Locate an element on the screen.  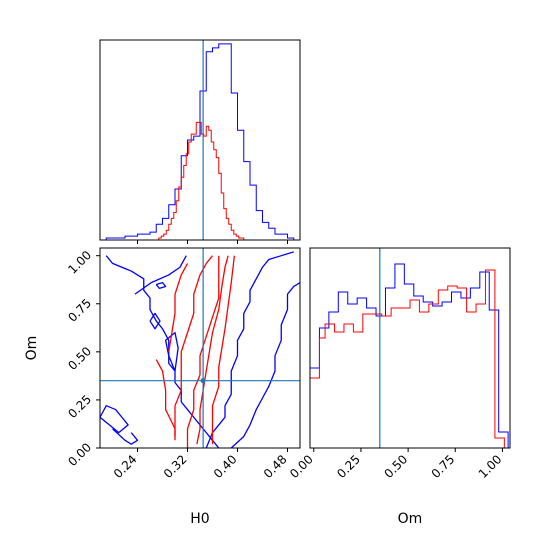
x-tick-label: 0.40 is located at coordinates (225, 466).